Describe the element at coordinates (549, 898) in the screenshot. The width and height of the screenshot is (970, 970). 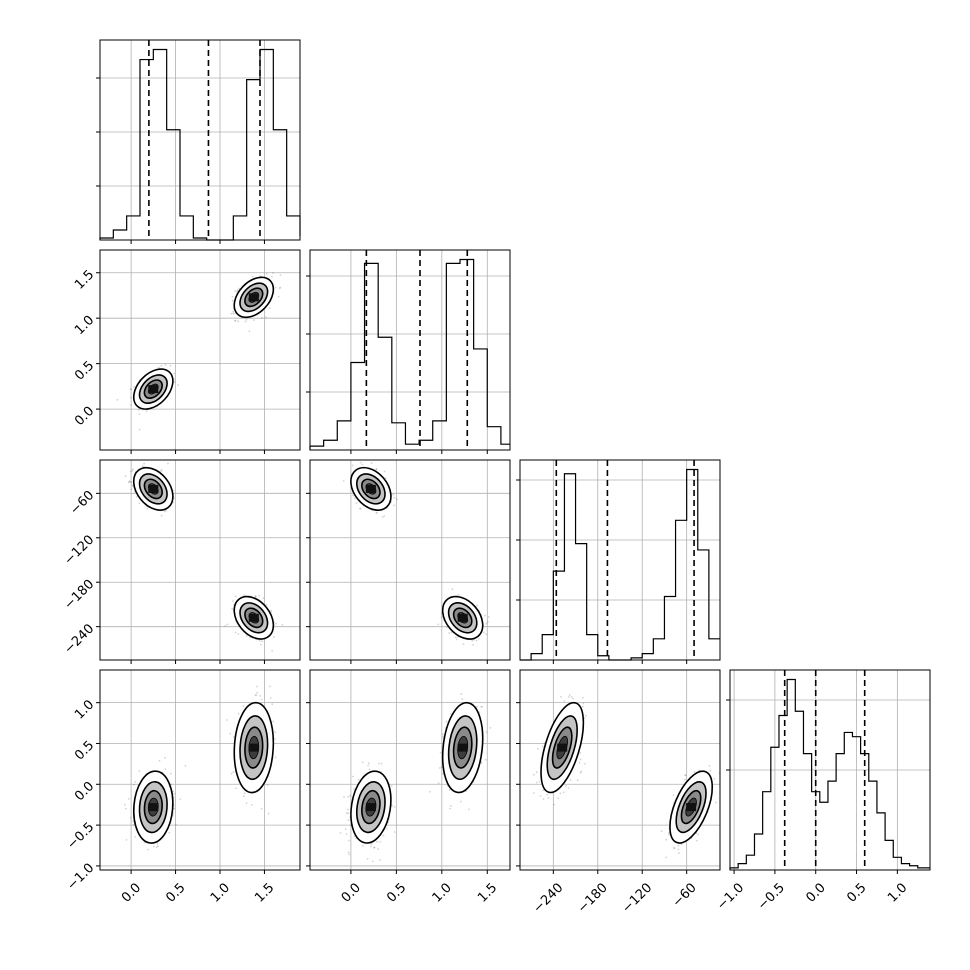
I see `x-tick-label-2-0: −240` at that location.